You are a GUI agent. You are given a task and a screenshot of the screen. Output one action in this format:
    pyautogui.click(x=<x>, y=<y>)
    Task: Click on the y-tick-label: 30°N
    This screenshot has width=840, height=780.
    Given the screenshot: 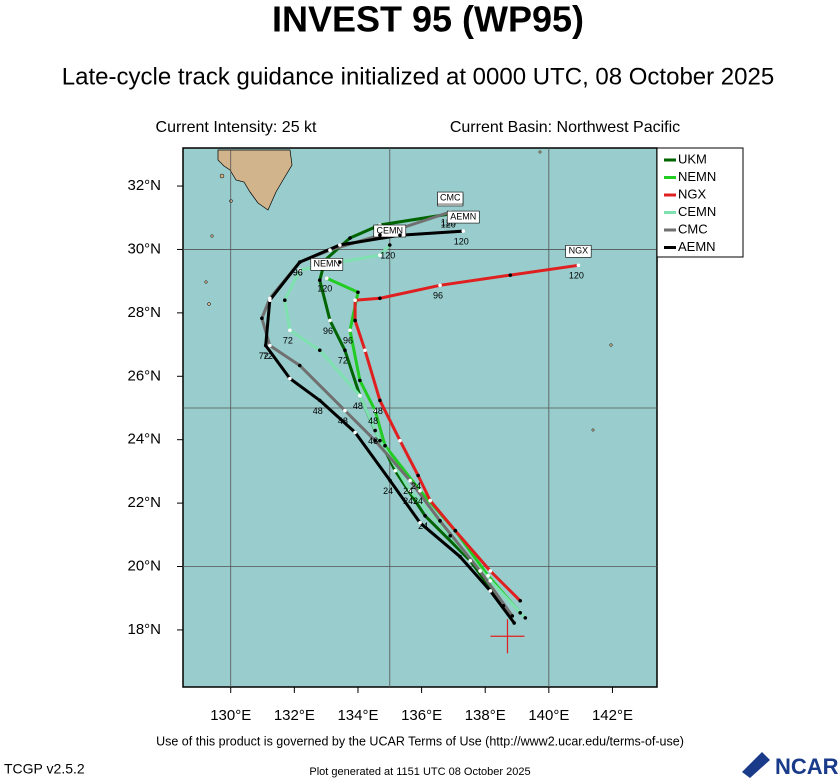 What is the action you would take?
    pyautogui.click(x=144, y=248)
    